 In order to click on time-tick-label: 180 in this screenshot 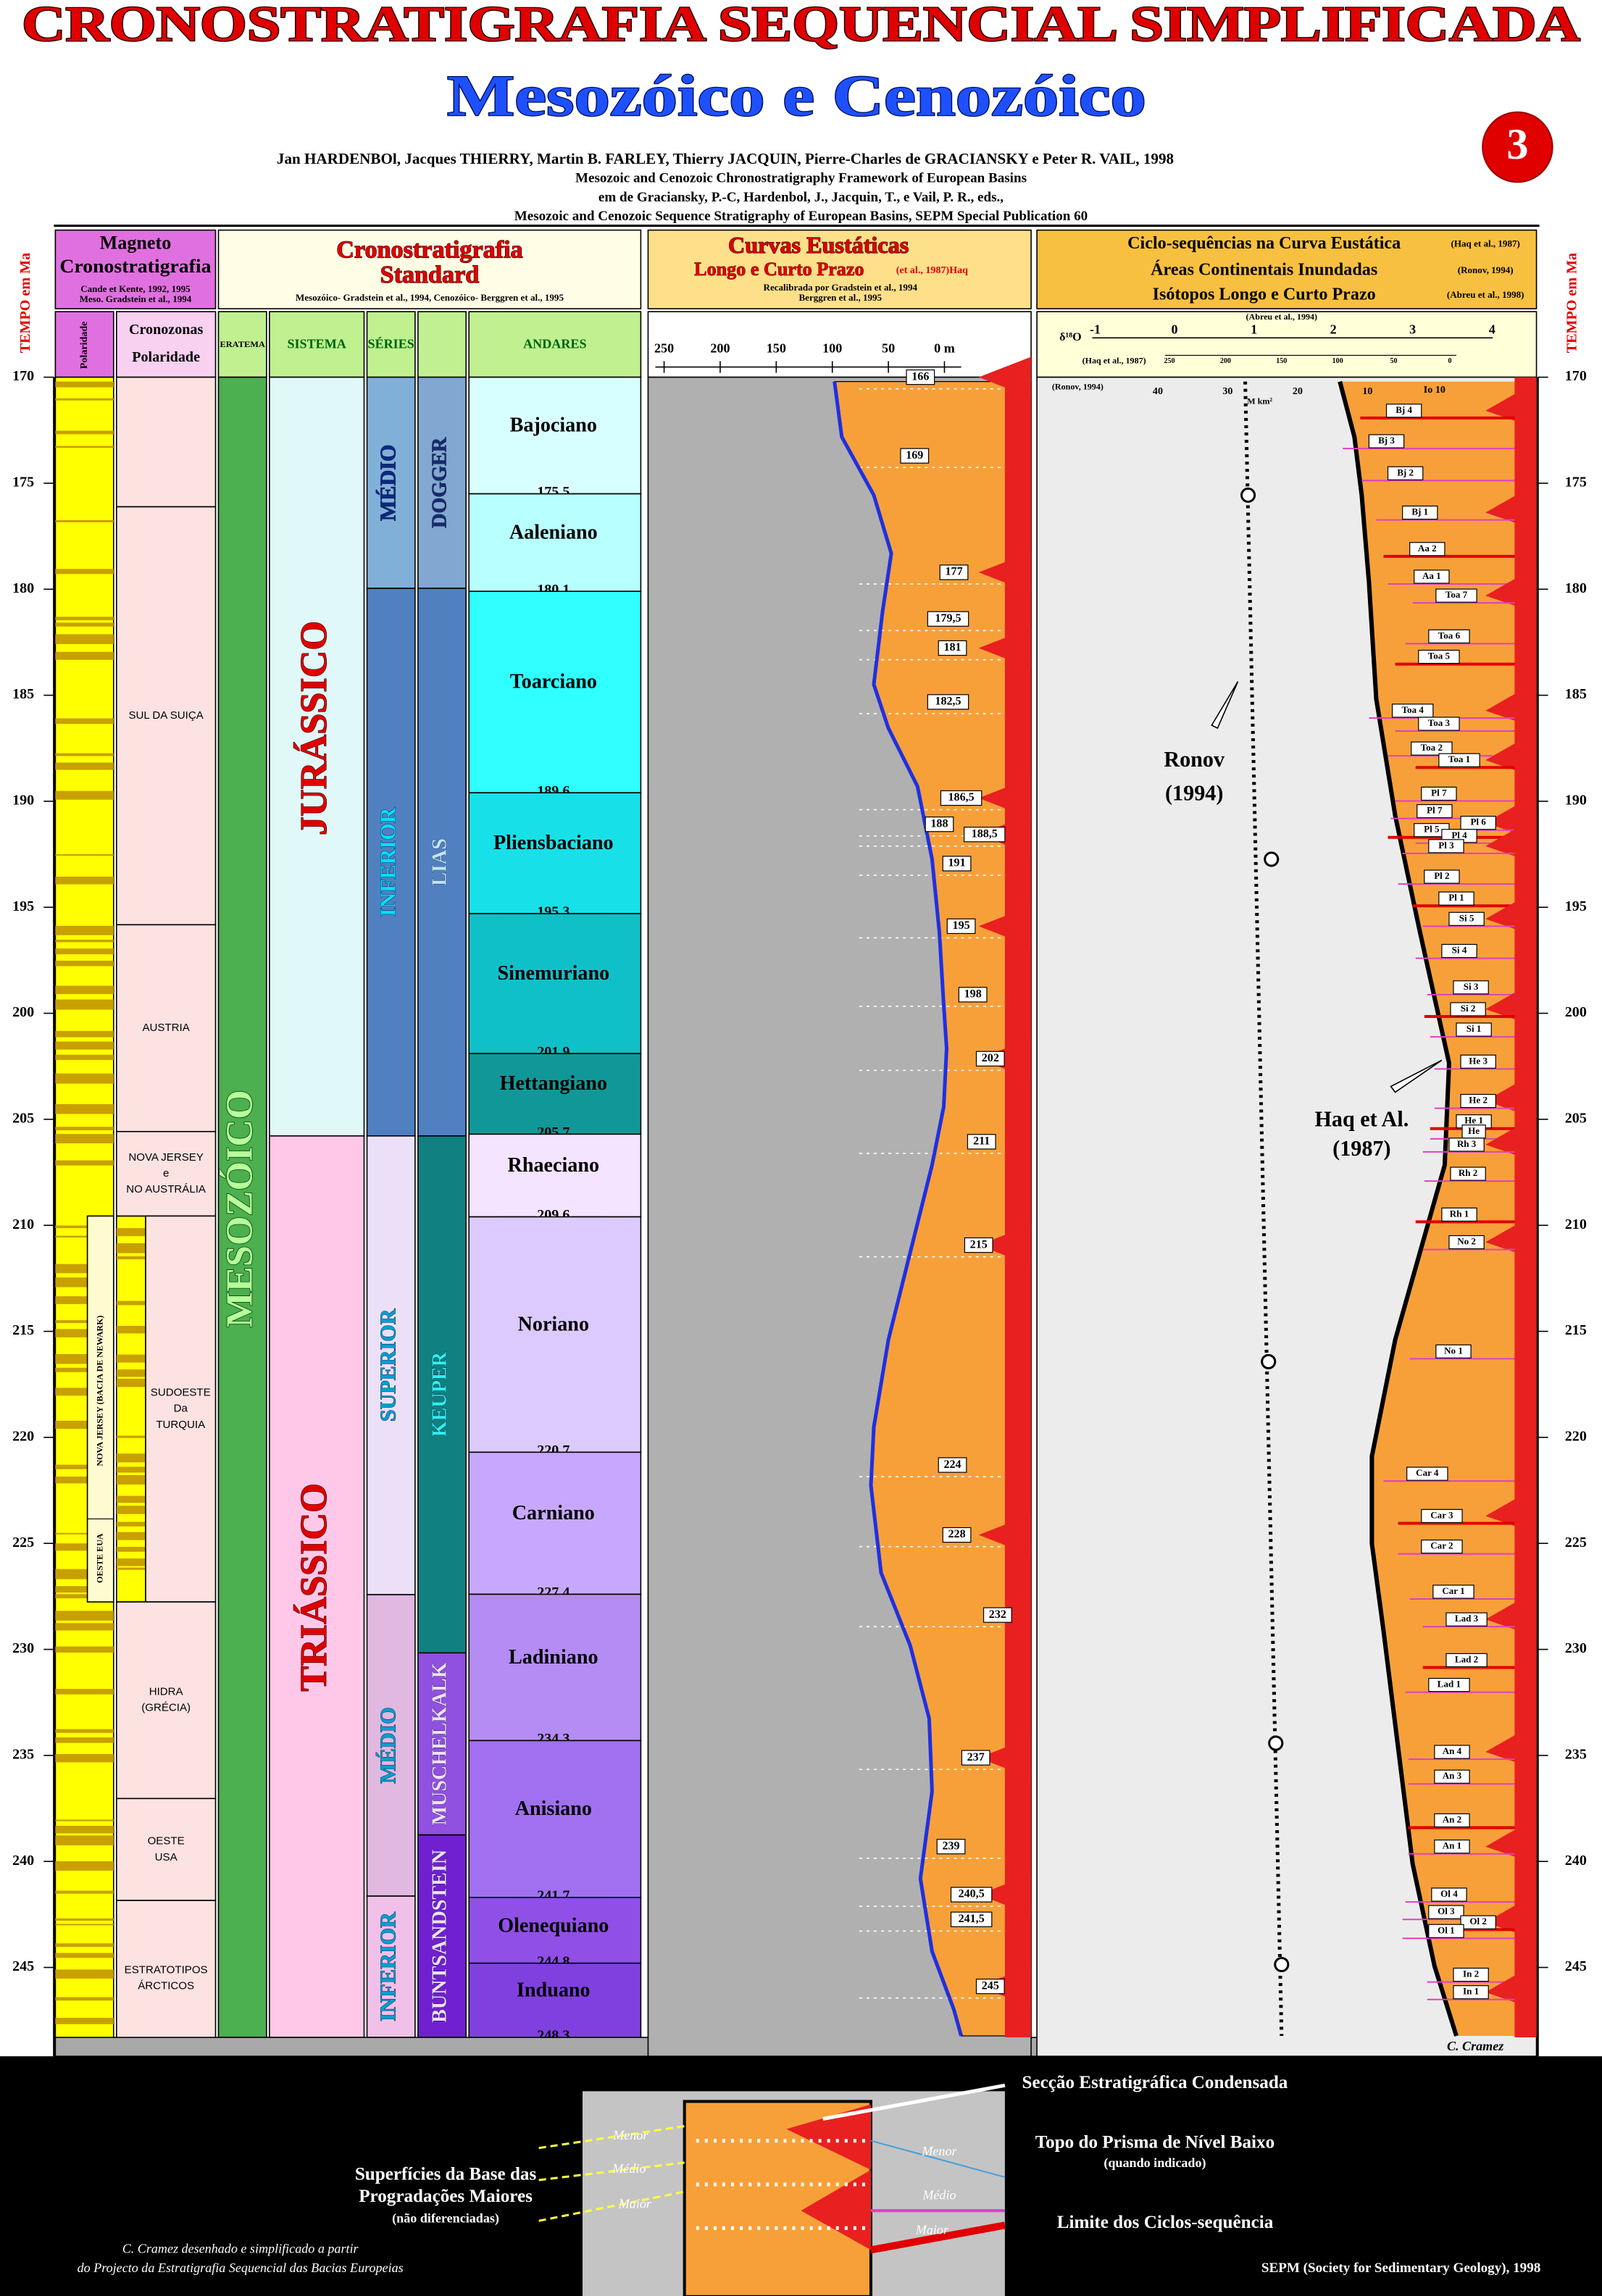, I will do `click(23, 588)`.